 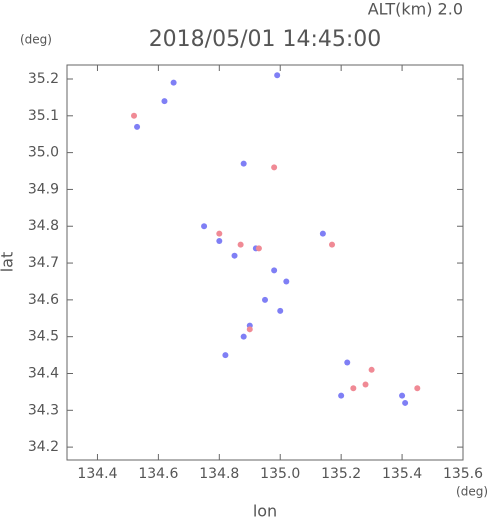 What do you see at coordinates (43, 153) in the screenshot?
I see `y-tick-label: 35.0` at bounding box center [43, 153].